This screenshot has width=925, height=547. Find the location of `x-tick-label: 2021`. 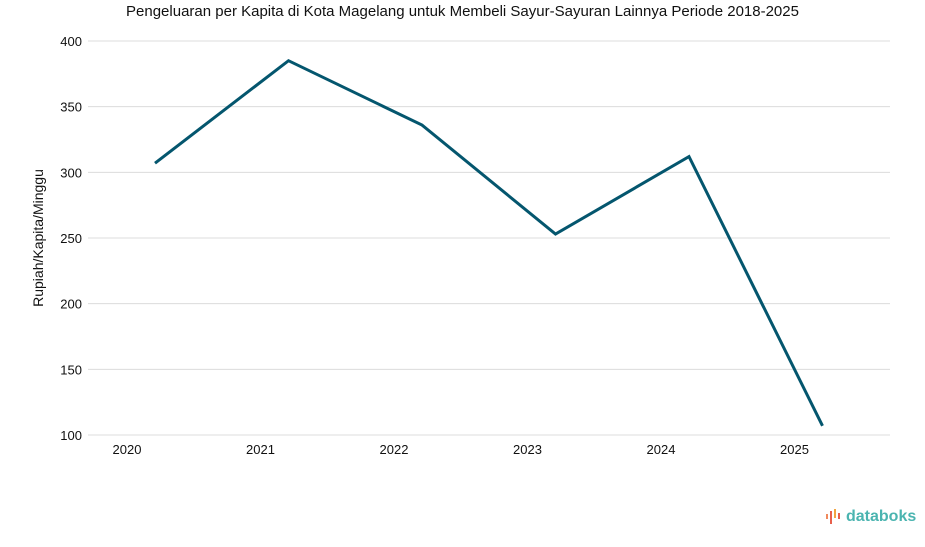

x-tick-label: 2021 is located at coordinates (260, 449).